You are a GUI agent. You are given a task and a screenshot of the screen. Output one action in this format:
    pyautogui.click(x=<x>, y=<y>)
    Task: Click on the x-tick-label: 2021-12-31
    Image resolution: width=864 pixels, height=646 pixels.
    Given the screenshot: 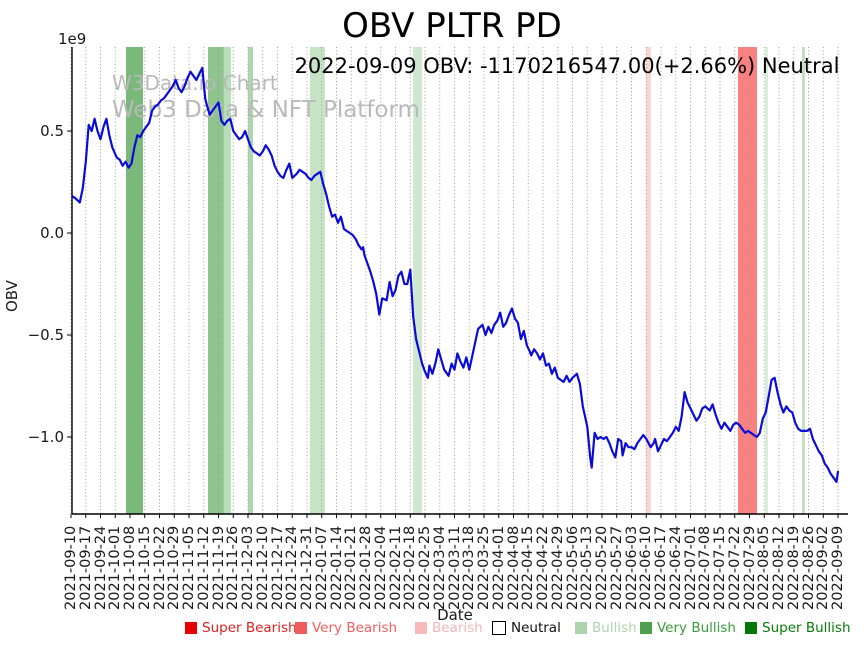 What is the action you would take?
    pyautogui.click(x=307, y=567)
    